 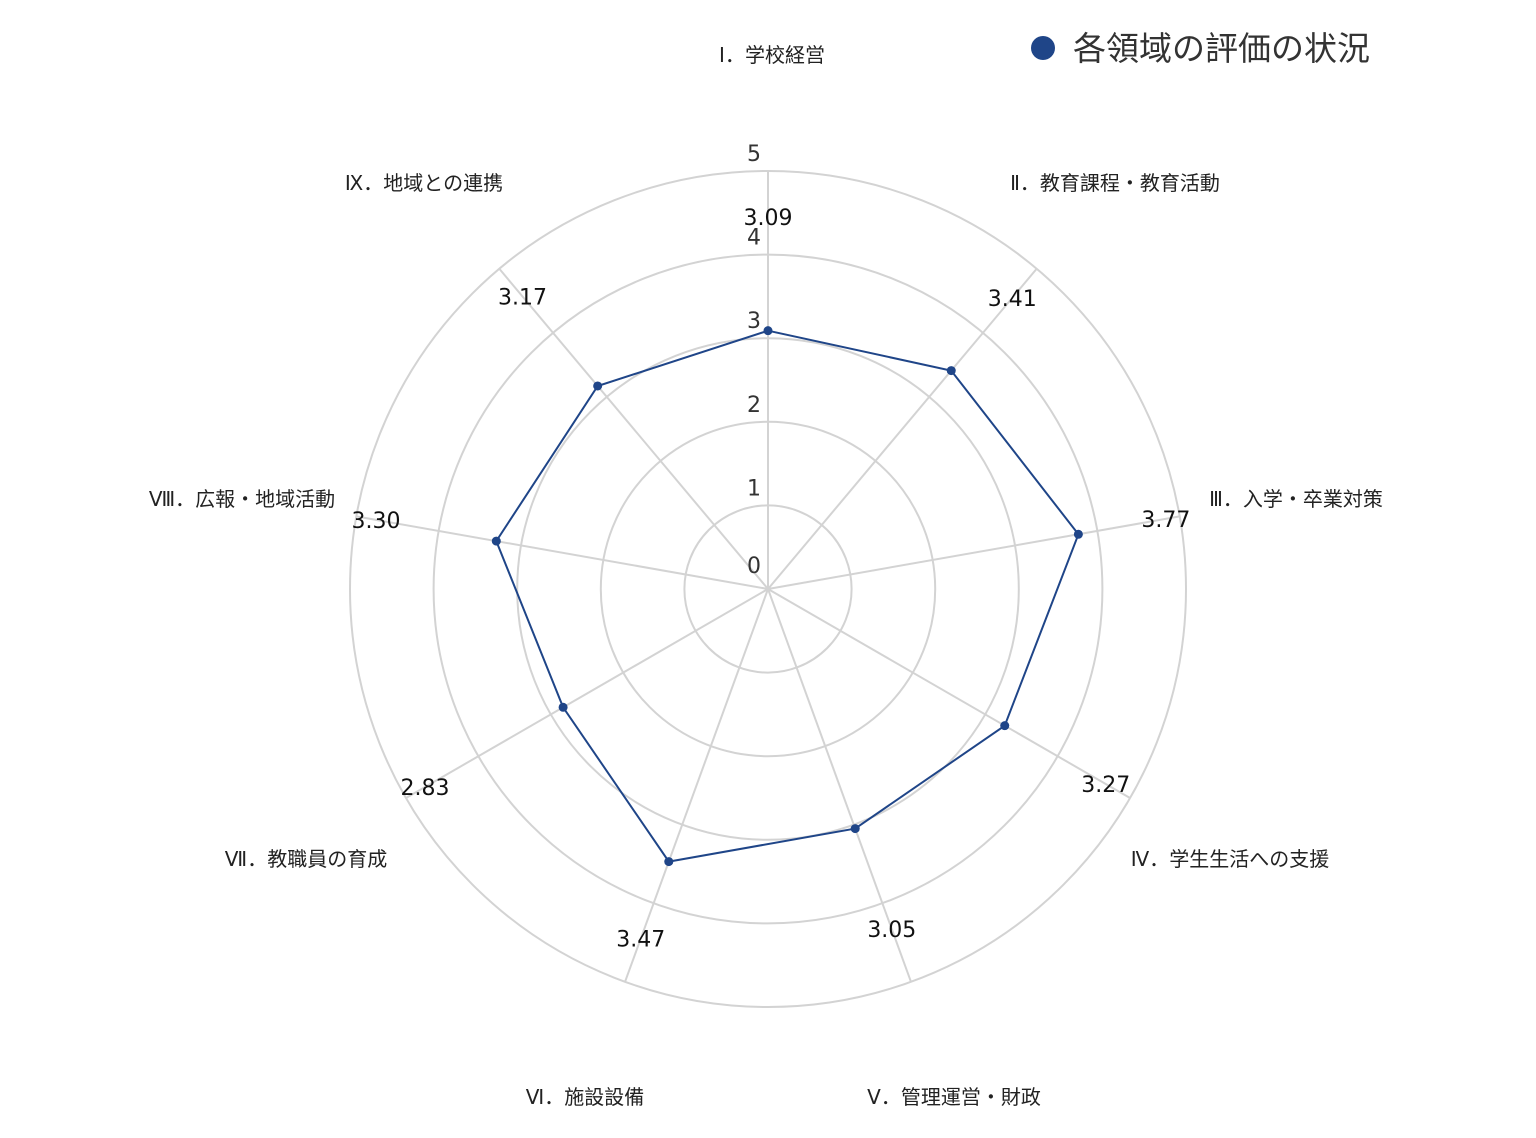 What do you see at coordinates (1296, 499) in the screenshot?
I see `axis-label: Ⅲ．入学・卒業対策` at bounding box center [1296, 499].